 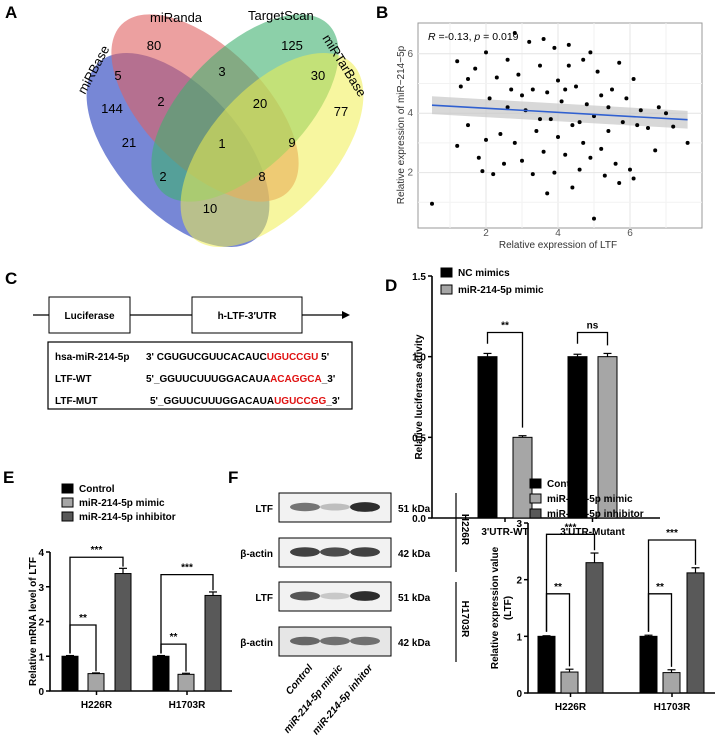 I want to click on luciferase-label: Luciferase, so click(x=89, y=316).